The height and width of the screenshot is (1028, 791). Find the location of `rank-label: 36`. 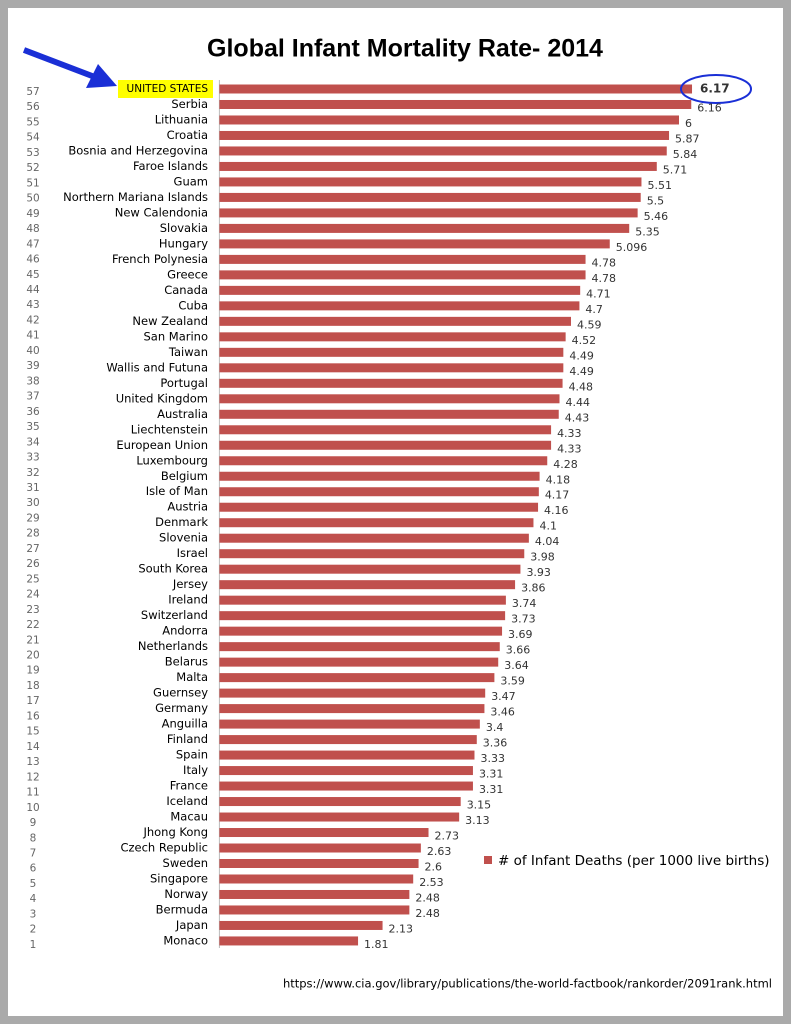

rank-label: 36 is located at coordinates (33, 412).